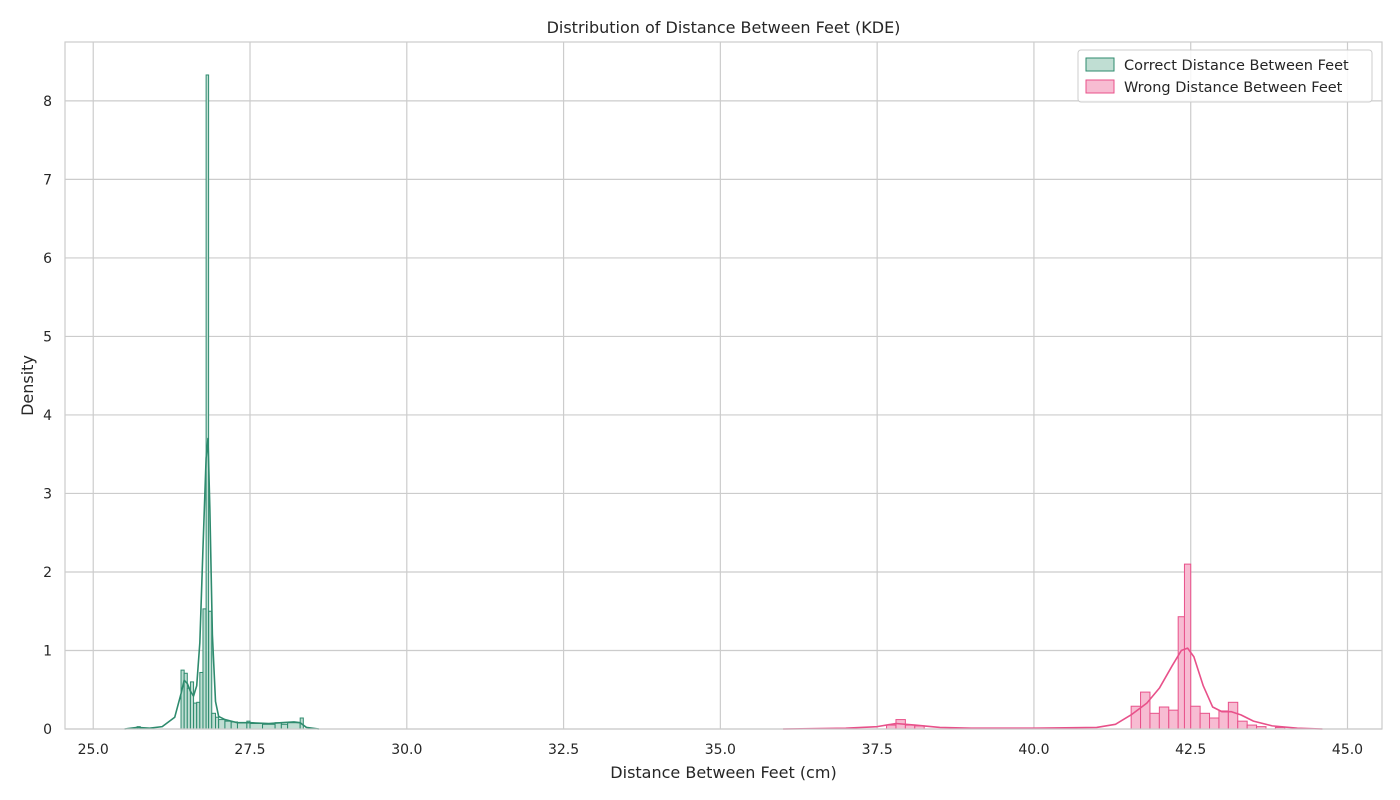 This screenshot has width=1400, height=800. I want to click on legend-swatch-correct, so click(1100, 64).